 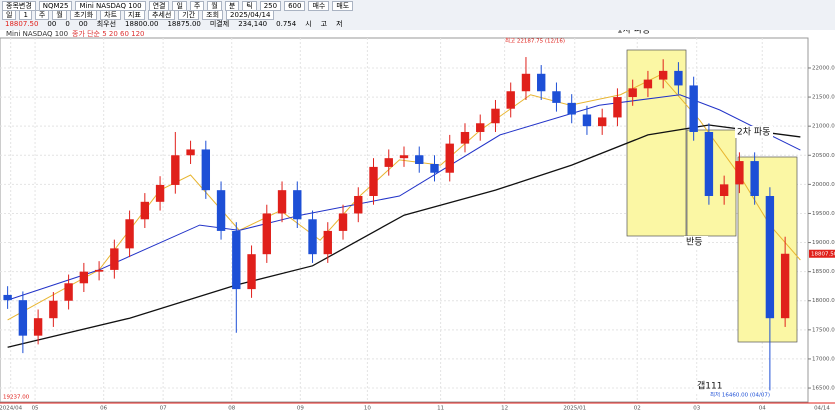 I want to click on chart-title: Mini NASDAQ 100, so click(x=37, y=34).